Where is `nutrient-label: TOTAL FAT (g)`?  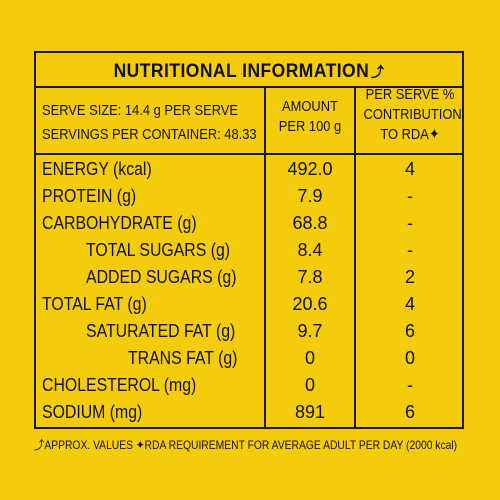
nutrient-label: TOTAL FAT (g) is located at coordinates (94, 304).